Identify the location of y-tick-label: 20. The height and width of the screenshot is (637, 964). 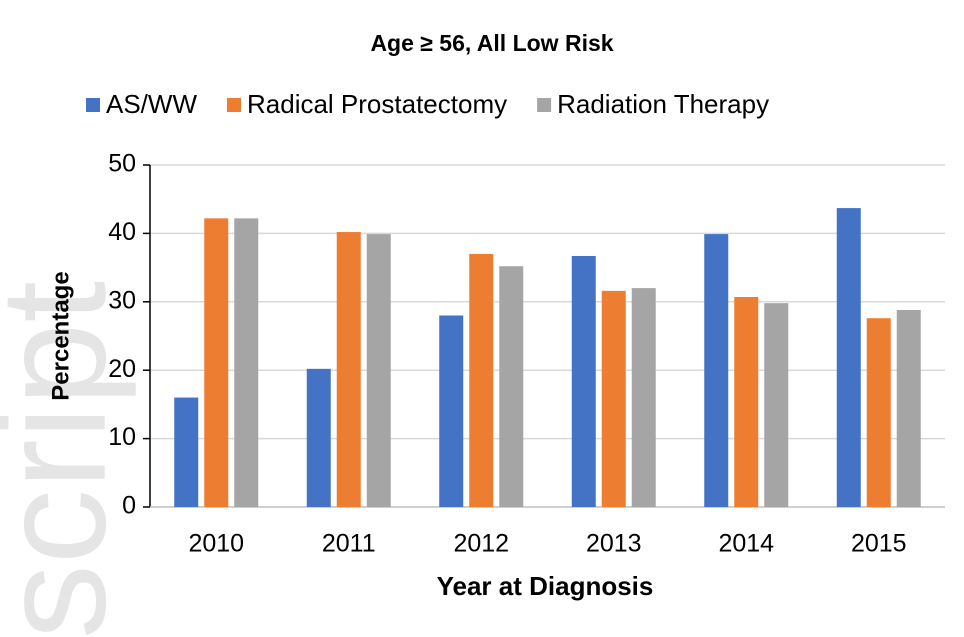
(122, 369).